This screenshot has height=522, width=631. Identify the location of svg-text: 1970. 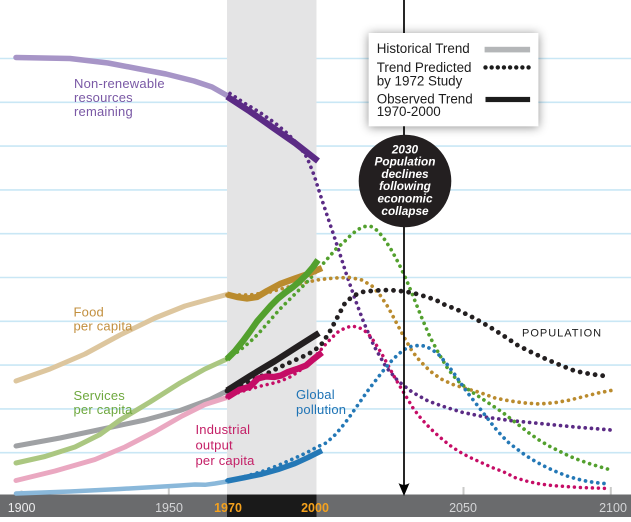
(228, 508).